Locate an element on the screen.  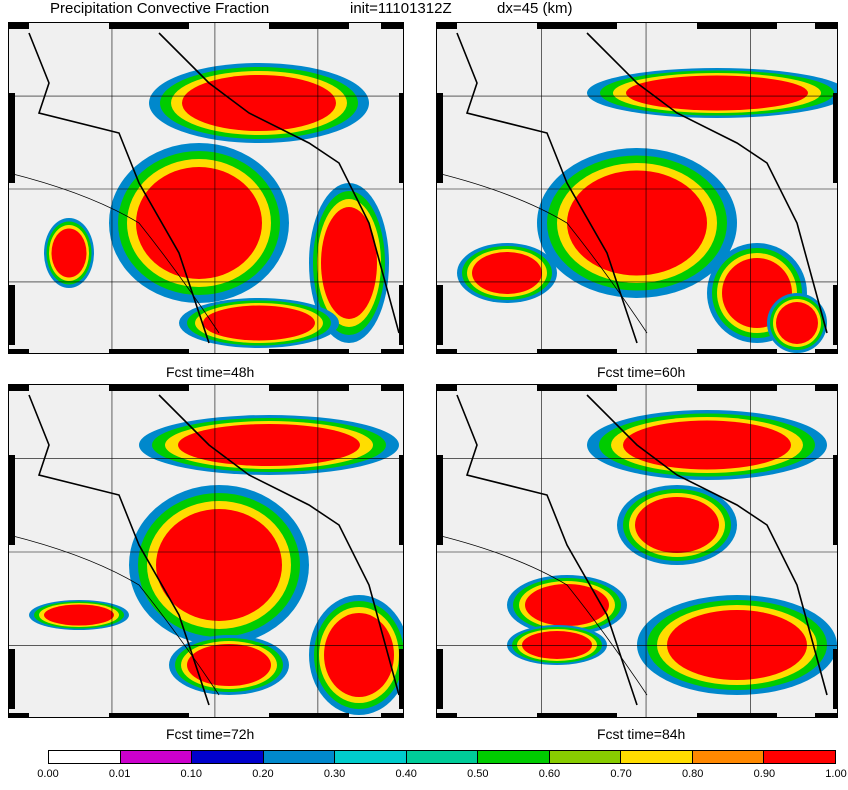
bottom-caption-right: Fcst time=84h is located at coordinates (641, 734).